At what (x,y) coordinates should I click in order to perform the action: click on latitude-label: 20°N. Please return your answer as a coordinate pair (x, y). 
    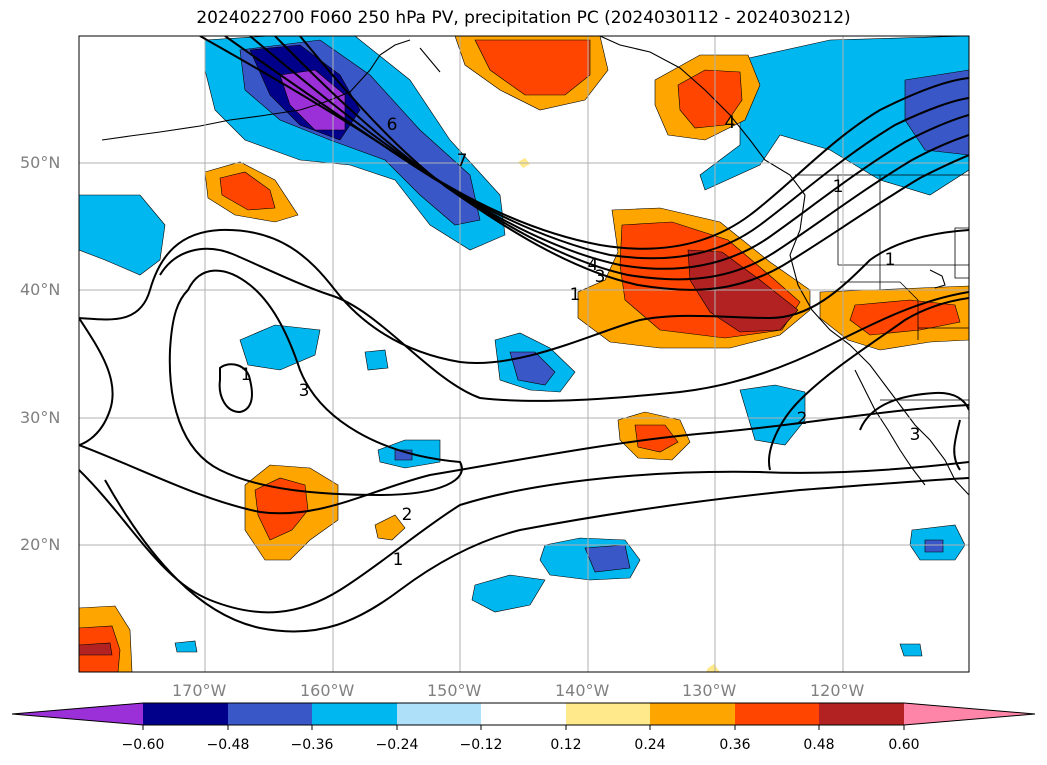
    Looking at the image, I should click on (40, 544).